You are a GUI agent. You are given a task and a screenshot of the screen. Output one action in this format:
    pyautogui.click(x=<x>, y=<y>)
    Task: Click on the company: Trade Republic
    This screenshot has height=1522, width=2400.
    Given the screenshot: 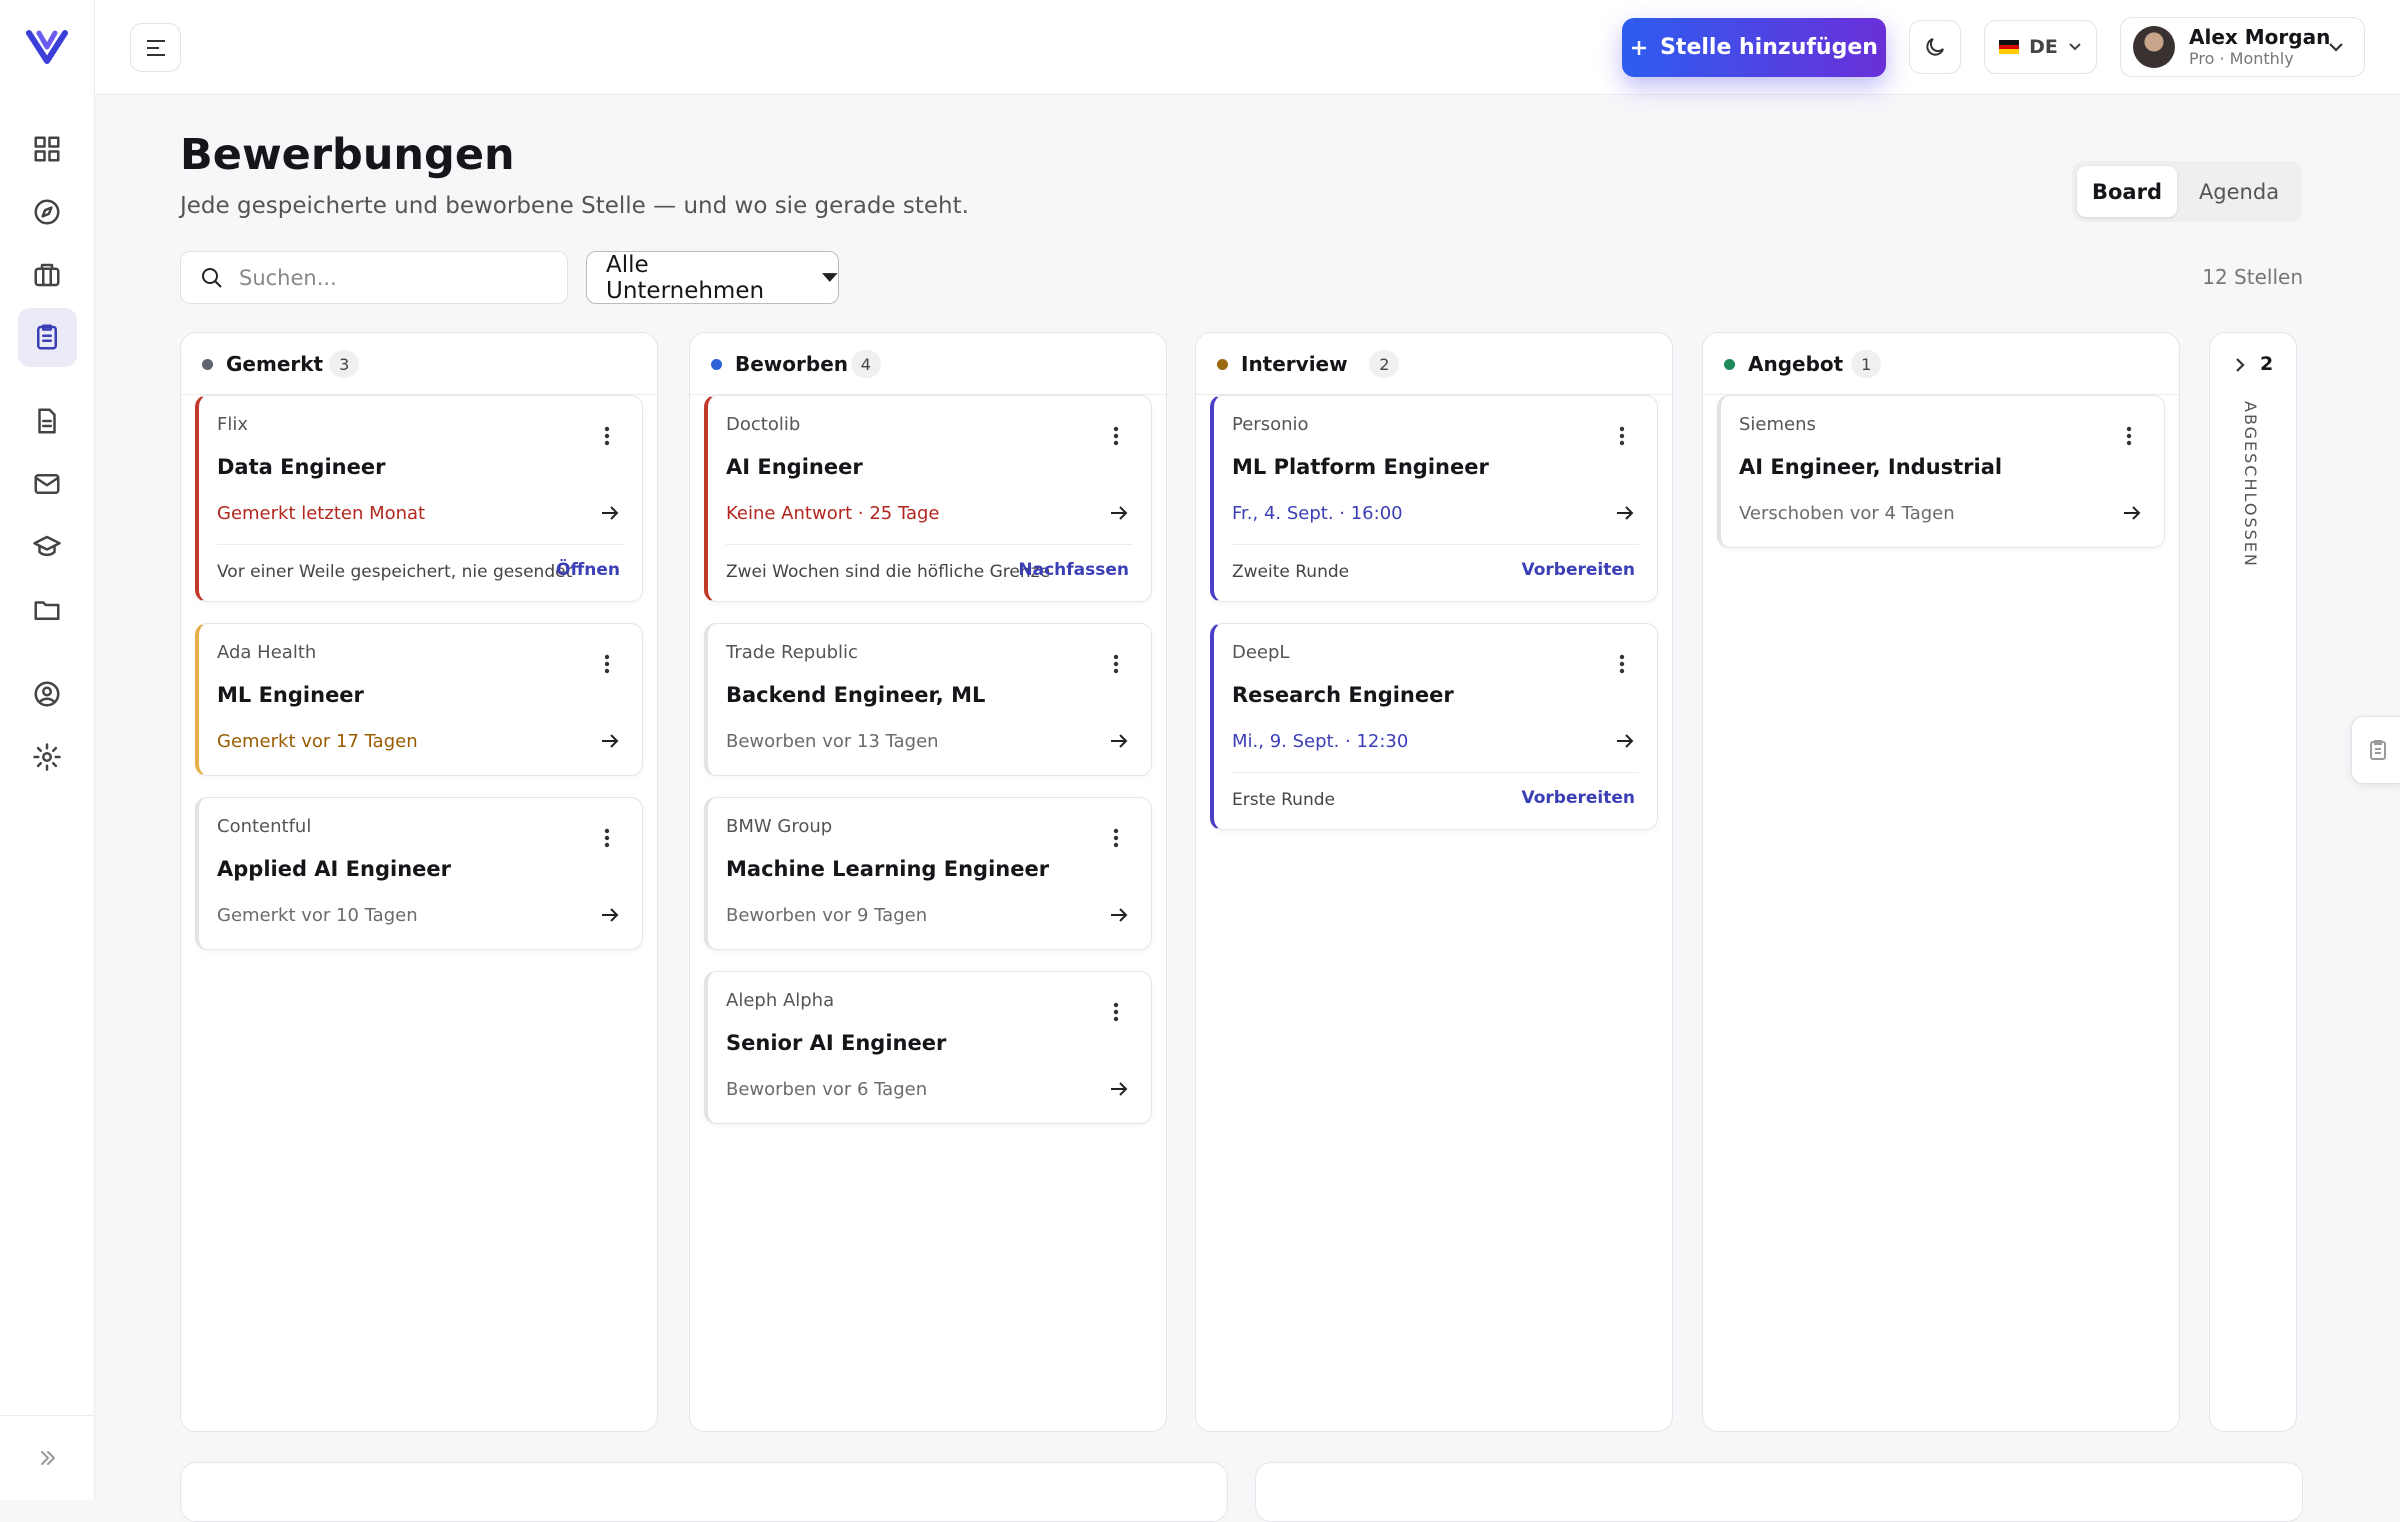 What is the action you would take?
    pyautogui.click(x=792, y=652)
    